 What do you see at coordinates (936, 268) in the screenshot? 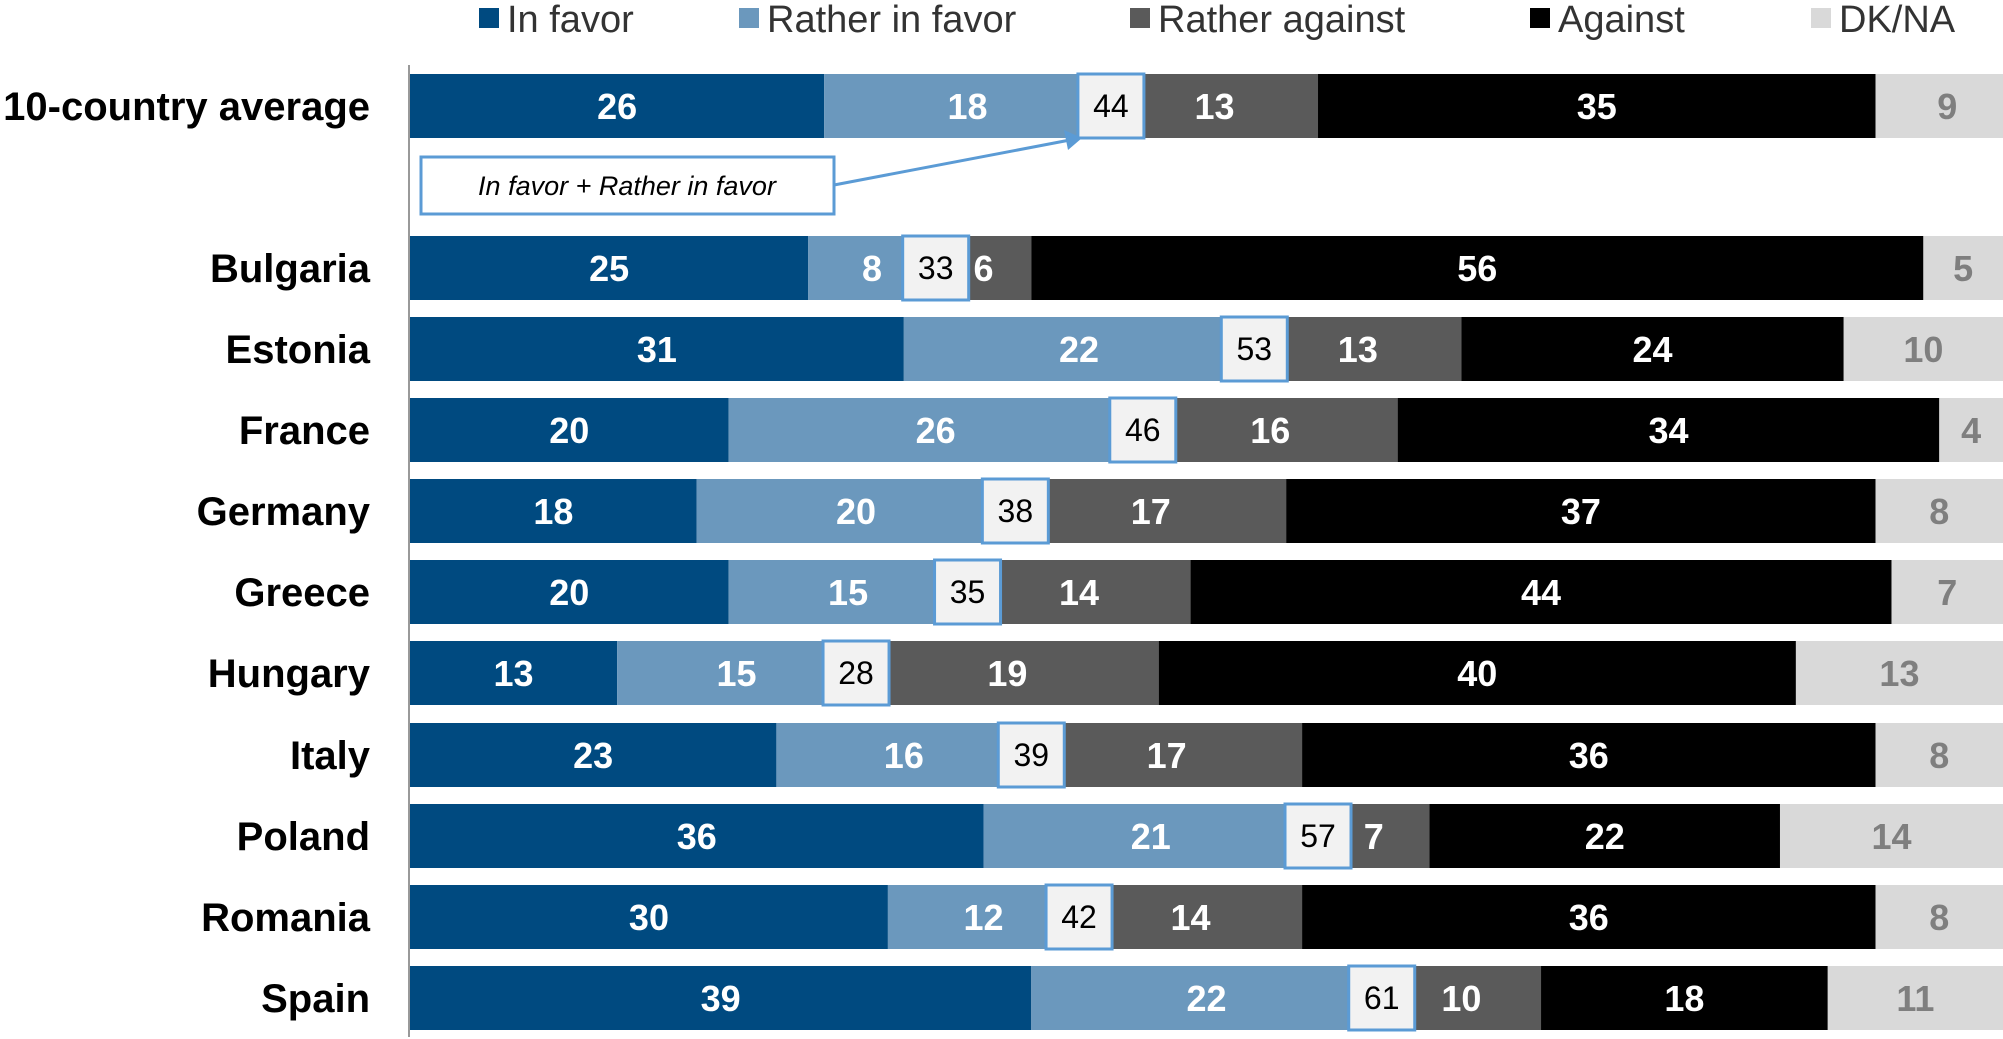
I see `total-label: 33` at bounding box center [936, 268].